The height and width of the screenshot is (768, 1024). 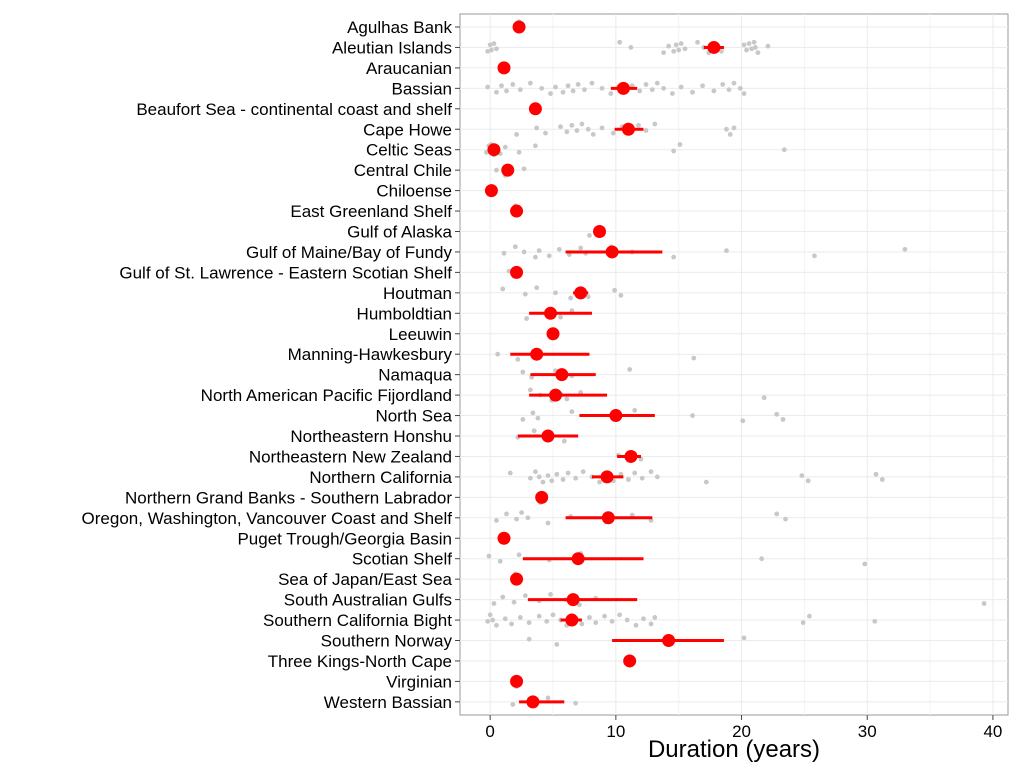 What do you see at coordinates (420, 334) in the screenshot?
I see `y-tick-label-leeuwin: Leeuwin` at bounding box center [420, 334].